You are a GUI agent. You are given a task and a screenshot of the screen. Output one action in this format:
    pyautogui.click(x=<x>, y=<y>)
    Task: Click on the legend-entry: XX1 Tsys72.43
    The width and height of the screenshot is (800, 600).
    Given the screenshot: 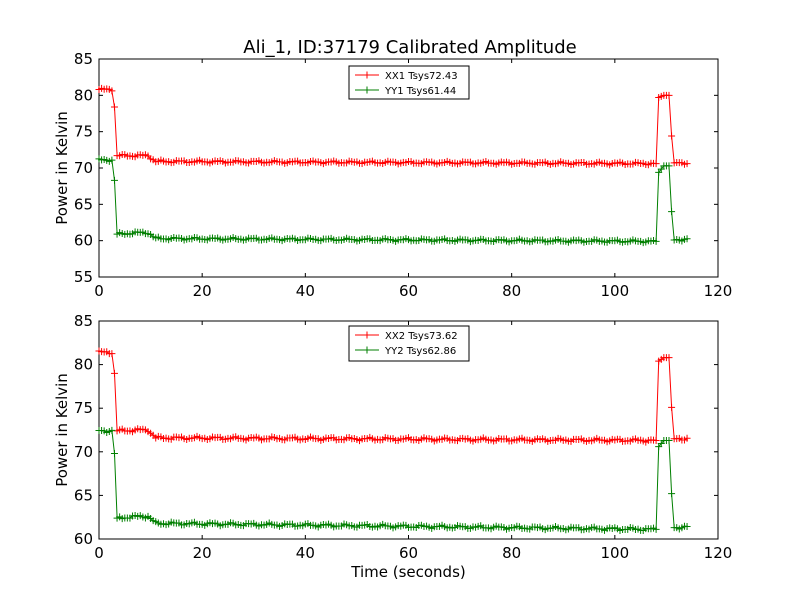 What is the action you would take?
    pyautogui.click(x=406, y=76)
    